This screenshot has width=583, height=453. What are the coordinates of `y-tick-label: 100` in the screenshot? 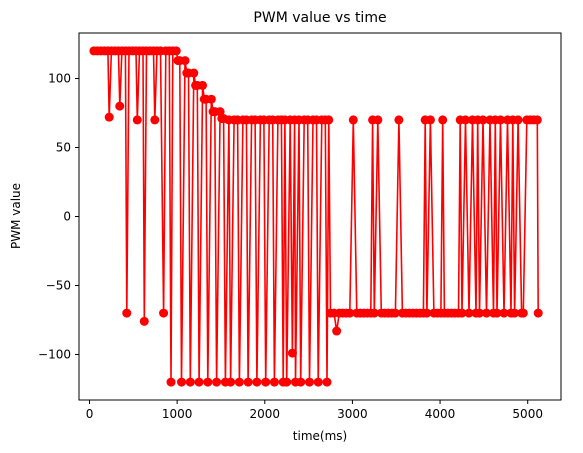 It's located at (59, 79).